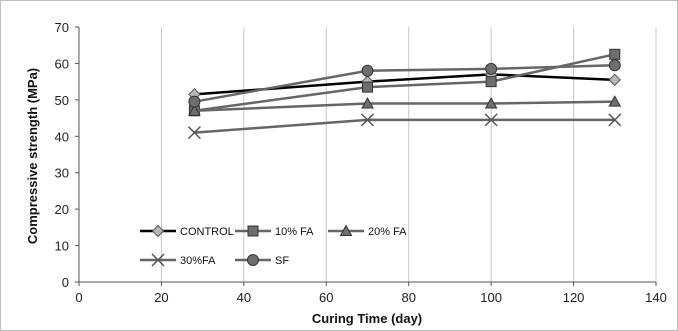  What do you see at coordinates (574, 297) in the screenshot?
I see `x-tick-label: 120` at bounding box center [574, 297].